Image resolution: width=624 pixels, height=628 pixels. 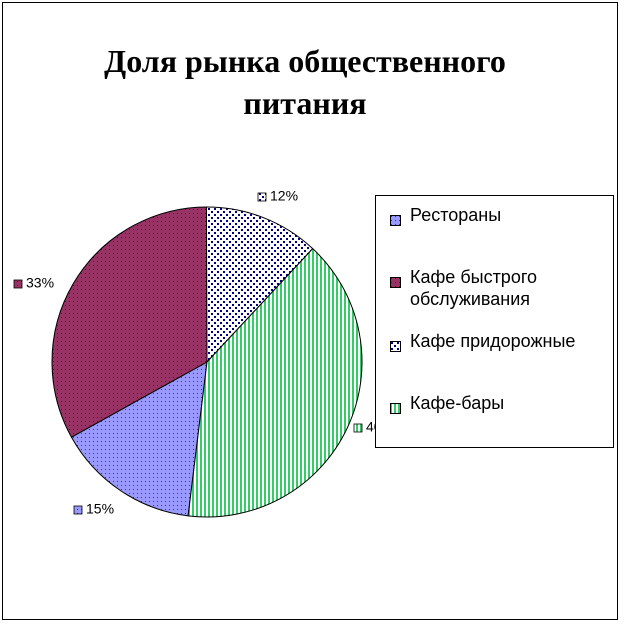 I want to click on data-label: 15%, so click(x=100, y=509).